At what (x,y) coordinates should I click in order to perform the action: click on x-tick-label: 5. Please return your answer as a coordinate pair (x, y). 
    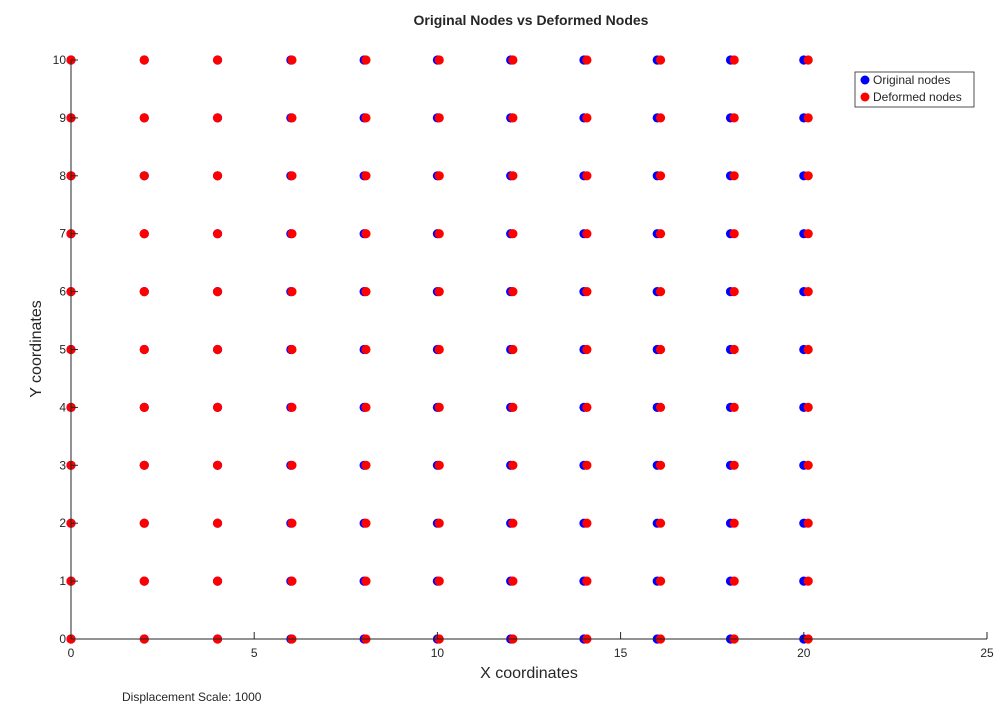
    Looking at the image, I should click on (254, 653).